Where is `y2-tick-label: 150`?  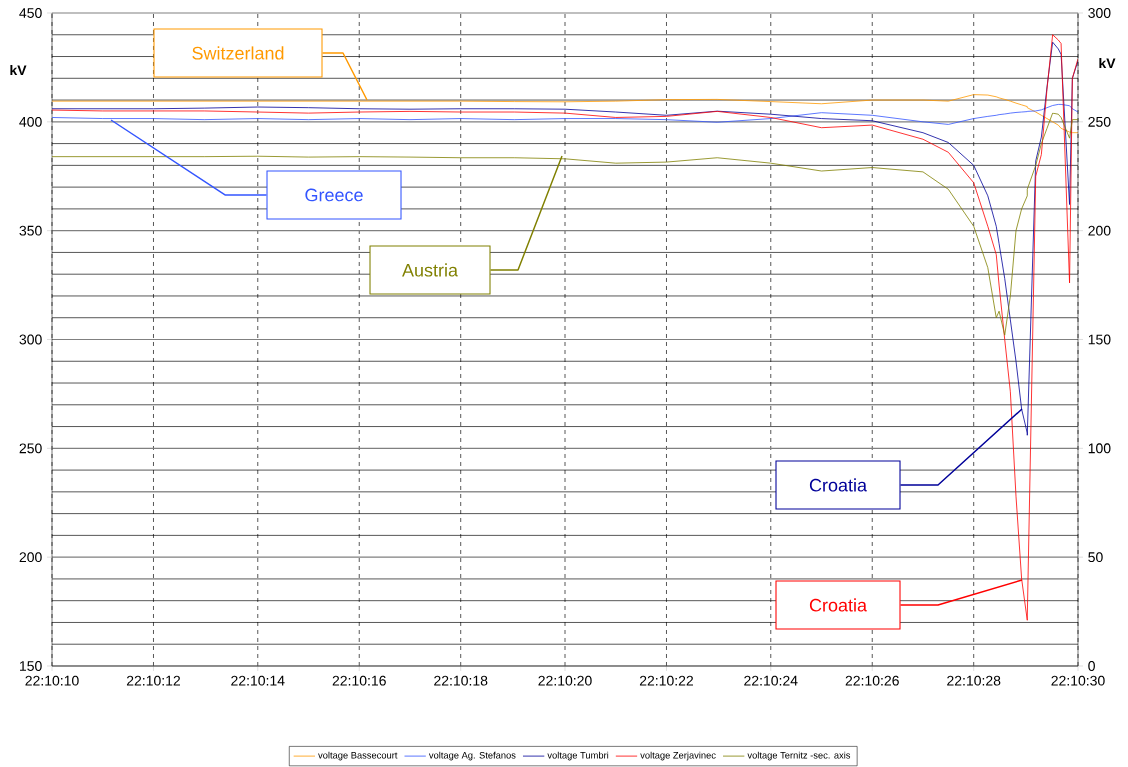 y2-tick-label: 150 is located at coordinates (1099, 339).